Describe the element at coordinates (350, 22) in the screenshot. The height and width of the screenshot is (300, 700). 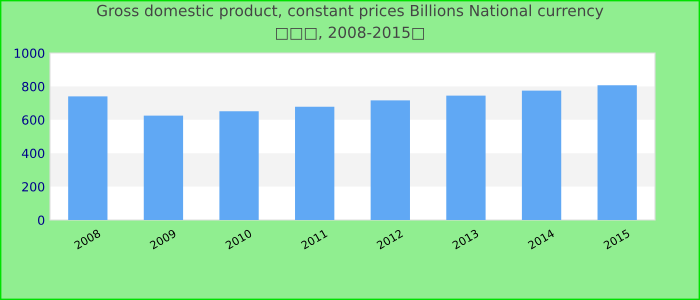
I see `chart-title: Gross domestic product, constant prices Billions National currency □□□, 2008-2015□` at that location.